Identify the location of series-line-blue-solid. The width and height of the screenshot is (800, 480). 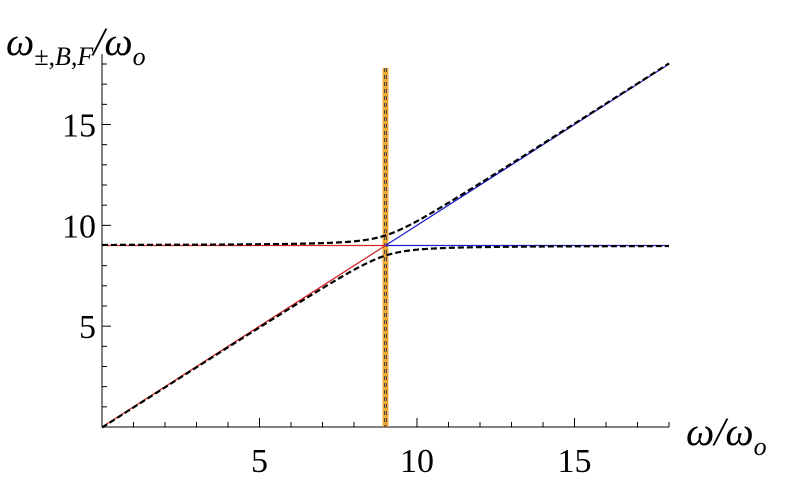
(527, 155).